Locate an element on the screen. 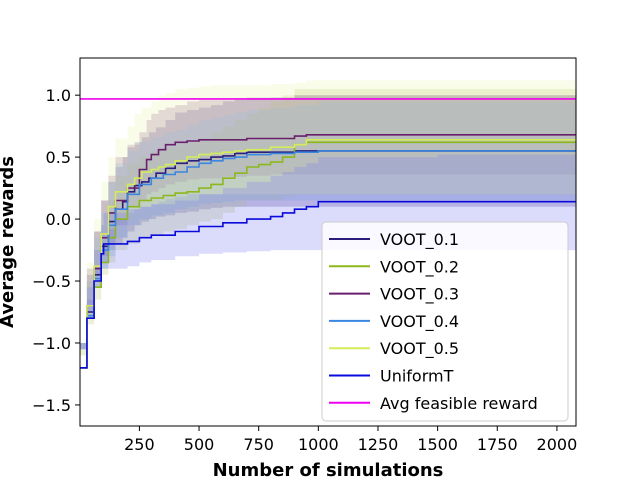 The width and height of the screenshot is (640, 480). y-tick-label: −1.5 is located at coordinates (51, 405).